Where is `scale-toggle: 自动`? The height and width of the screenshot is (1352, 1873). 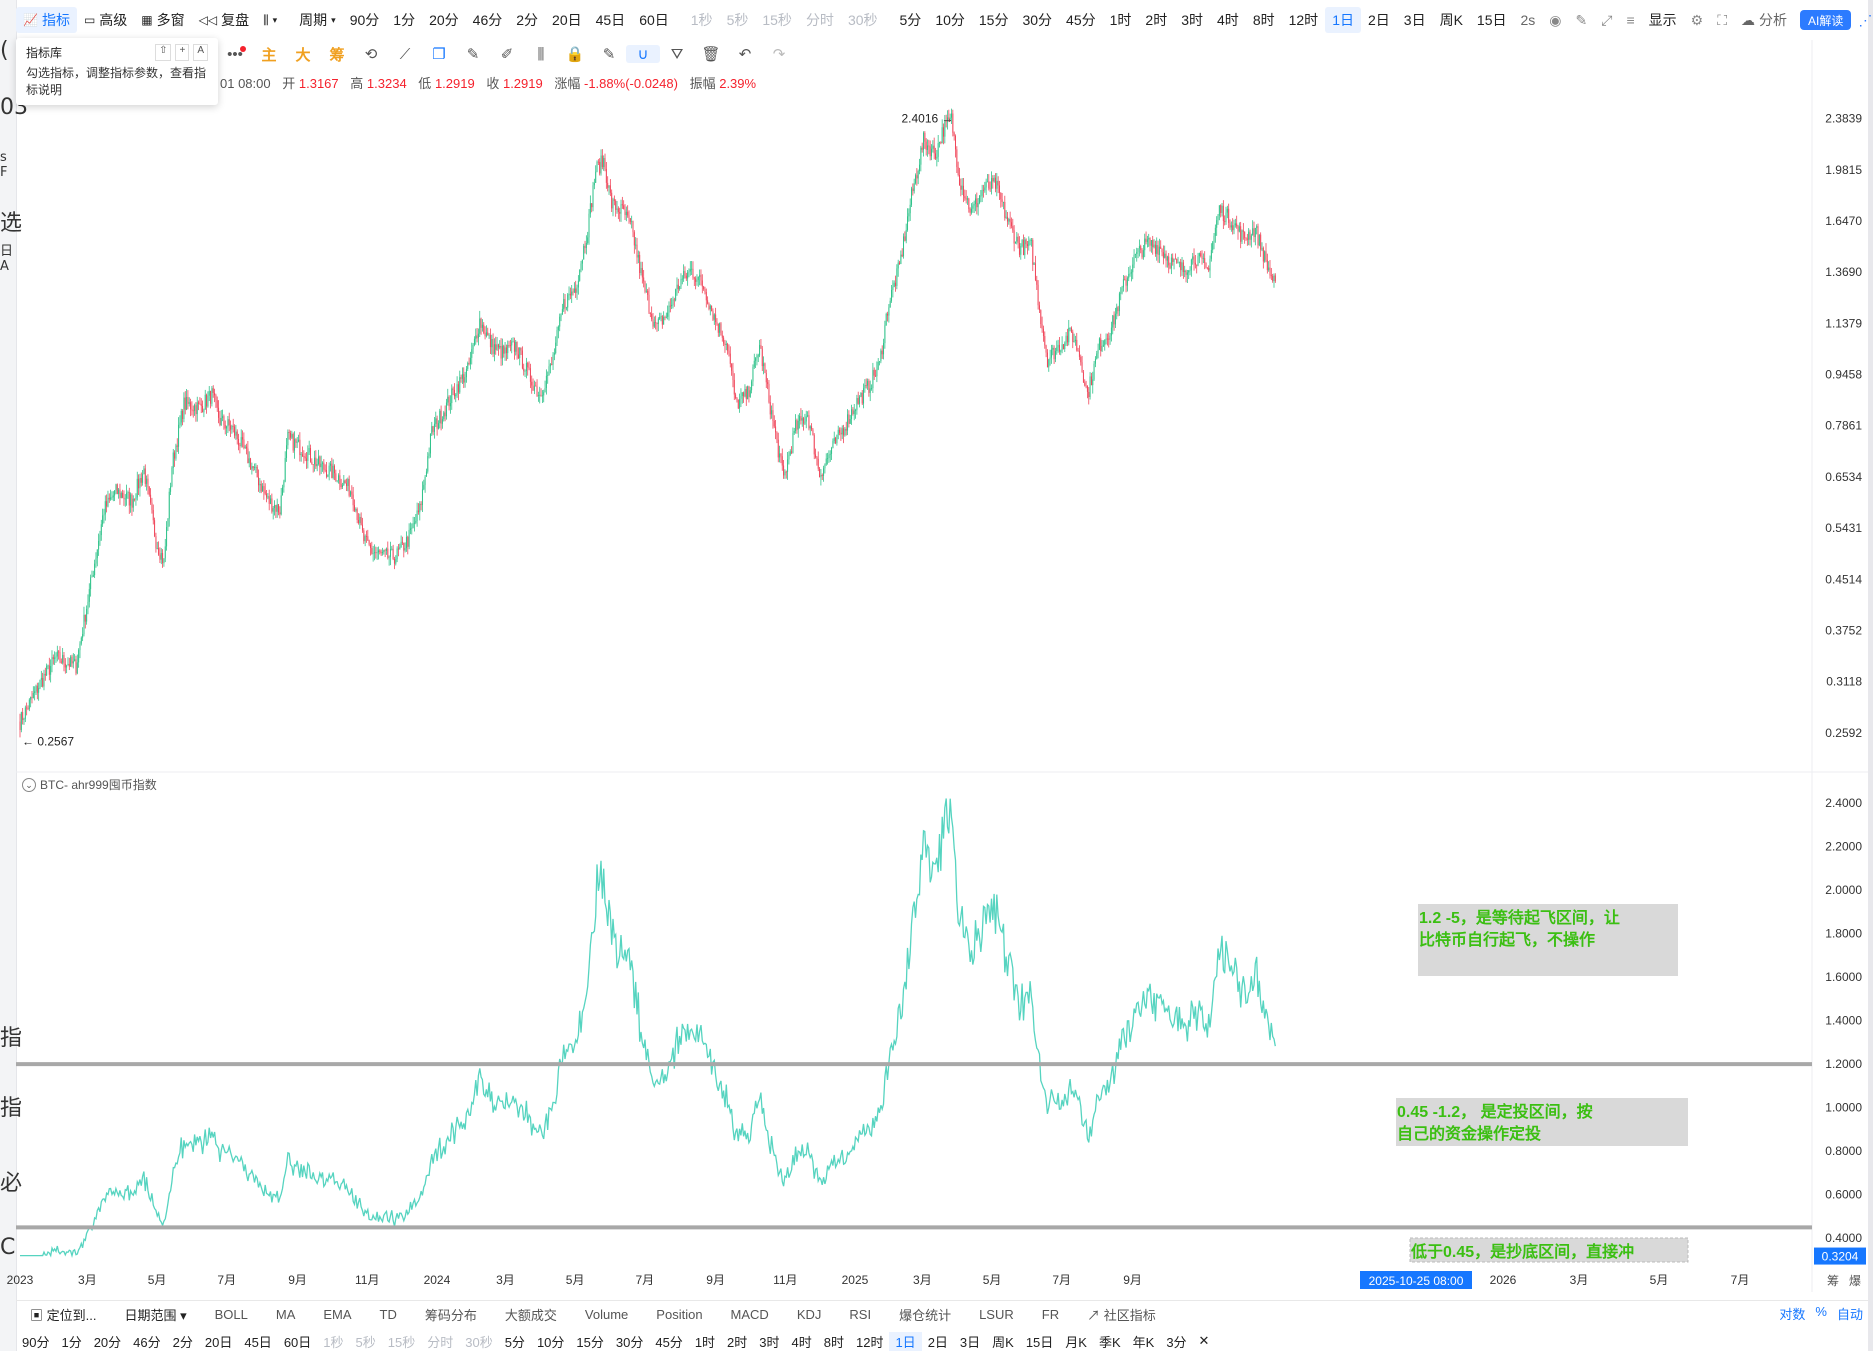 scale-toggle: 自动 is located at coordinates (1849, 1314).